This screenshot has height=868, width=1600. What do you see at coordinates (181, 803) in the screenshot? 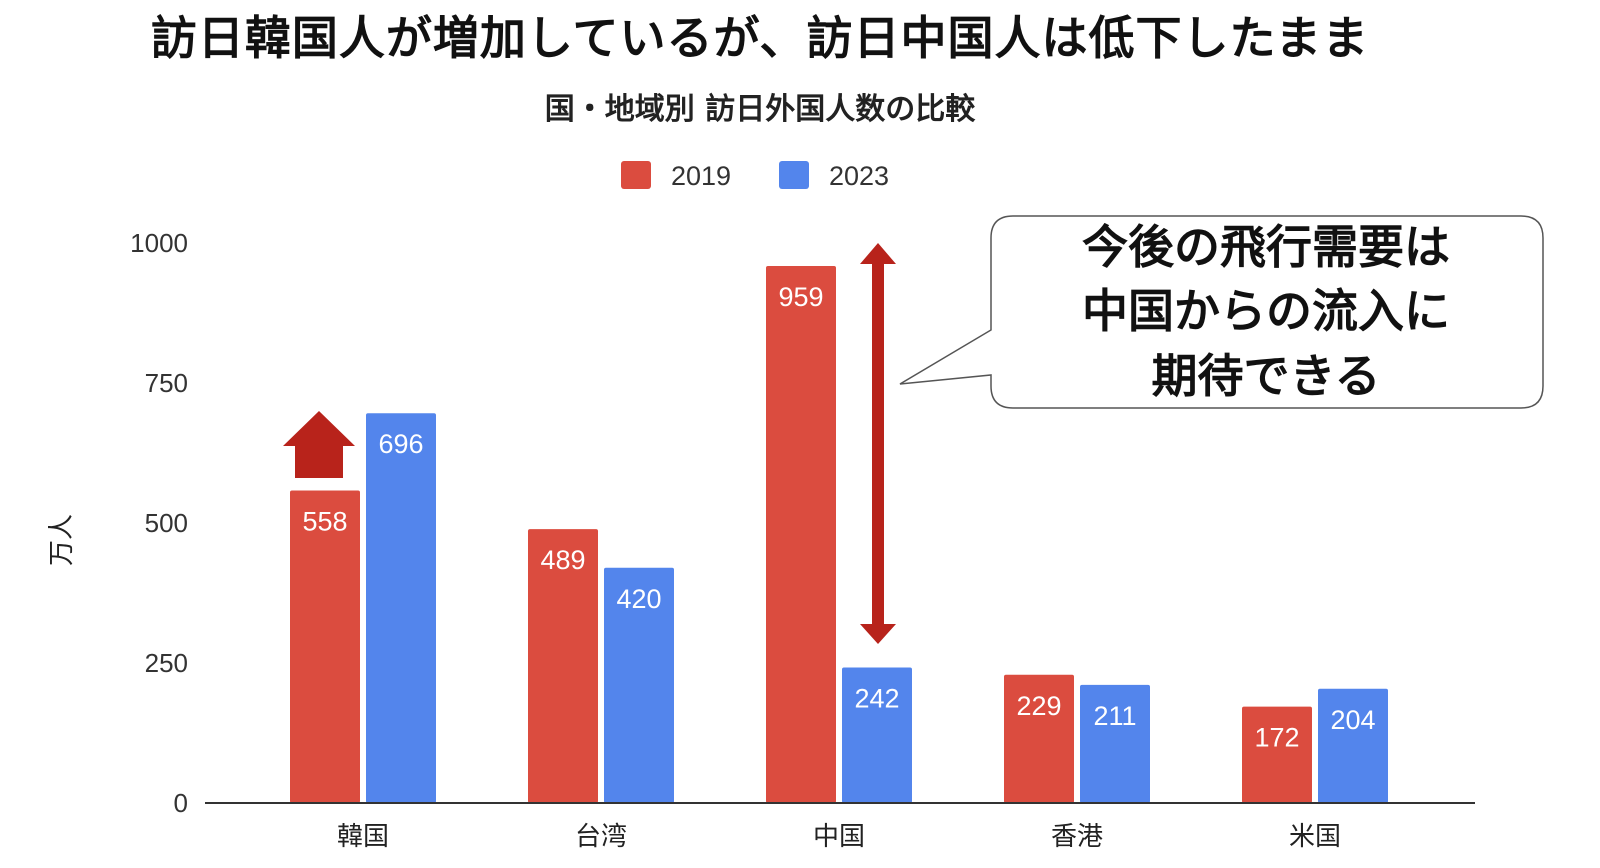
I see `y-tick-label: 0` at bounding box center [181, 803].